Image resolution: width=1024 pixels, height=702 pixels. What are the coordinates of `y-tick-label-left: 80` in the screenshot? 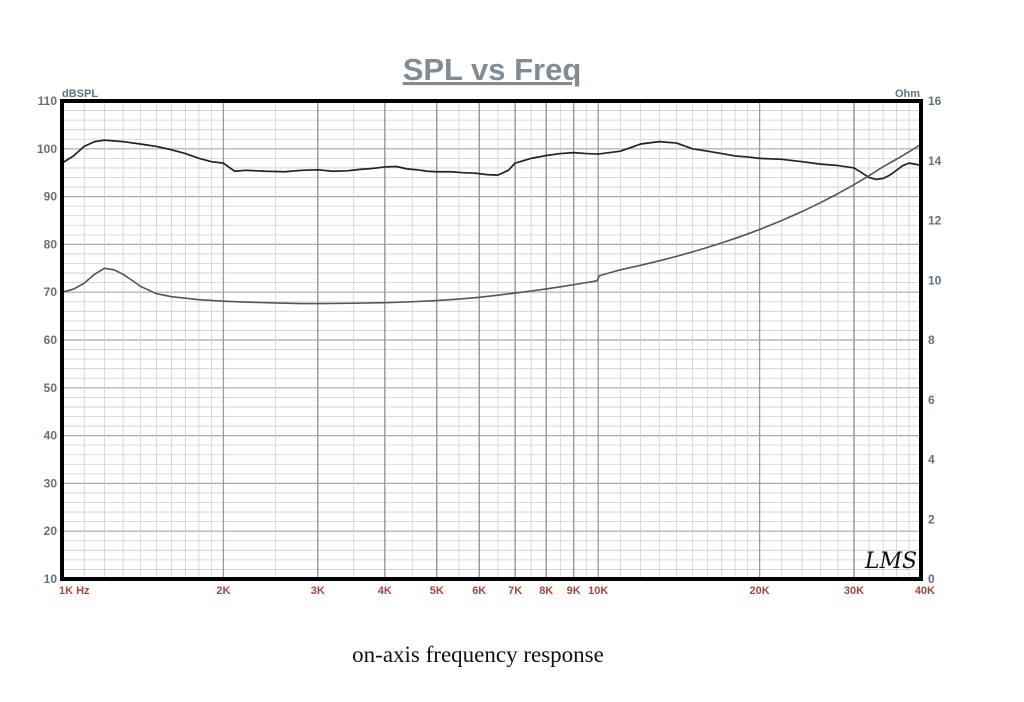 It's located at (51, 244).